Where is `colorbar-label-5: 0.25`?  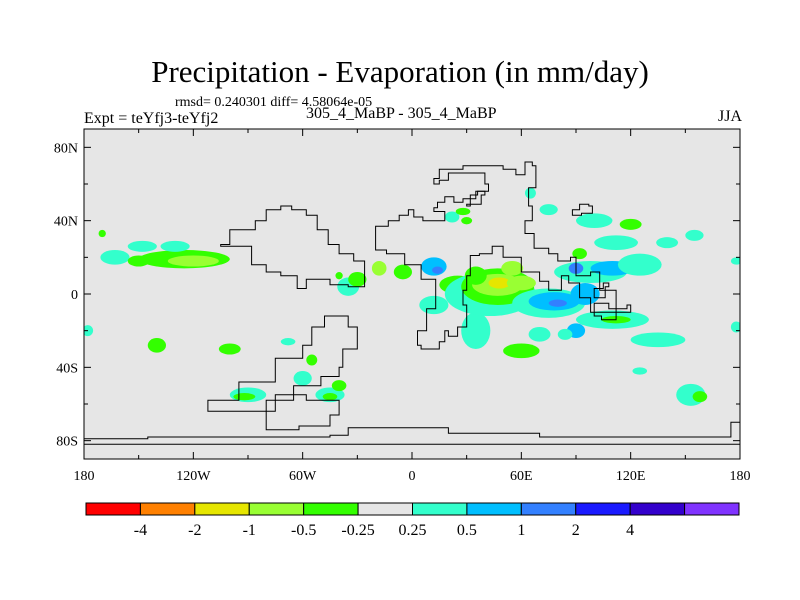 colorbar-label-5: 0.25 is located at coordinates (413, 530).